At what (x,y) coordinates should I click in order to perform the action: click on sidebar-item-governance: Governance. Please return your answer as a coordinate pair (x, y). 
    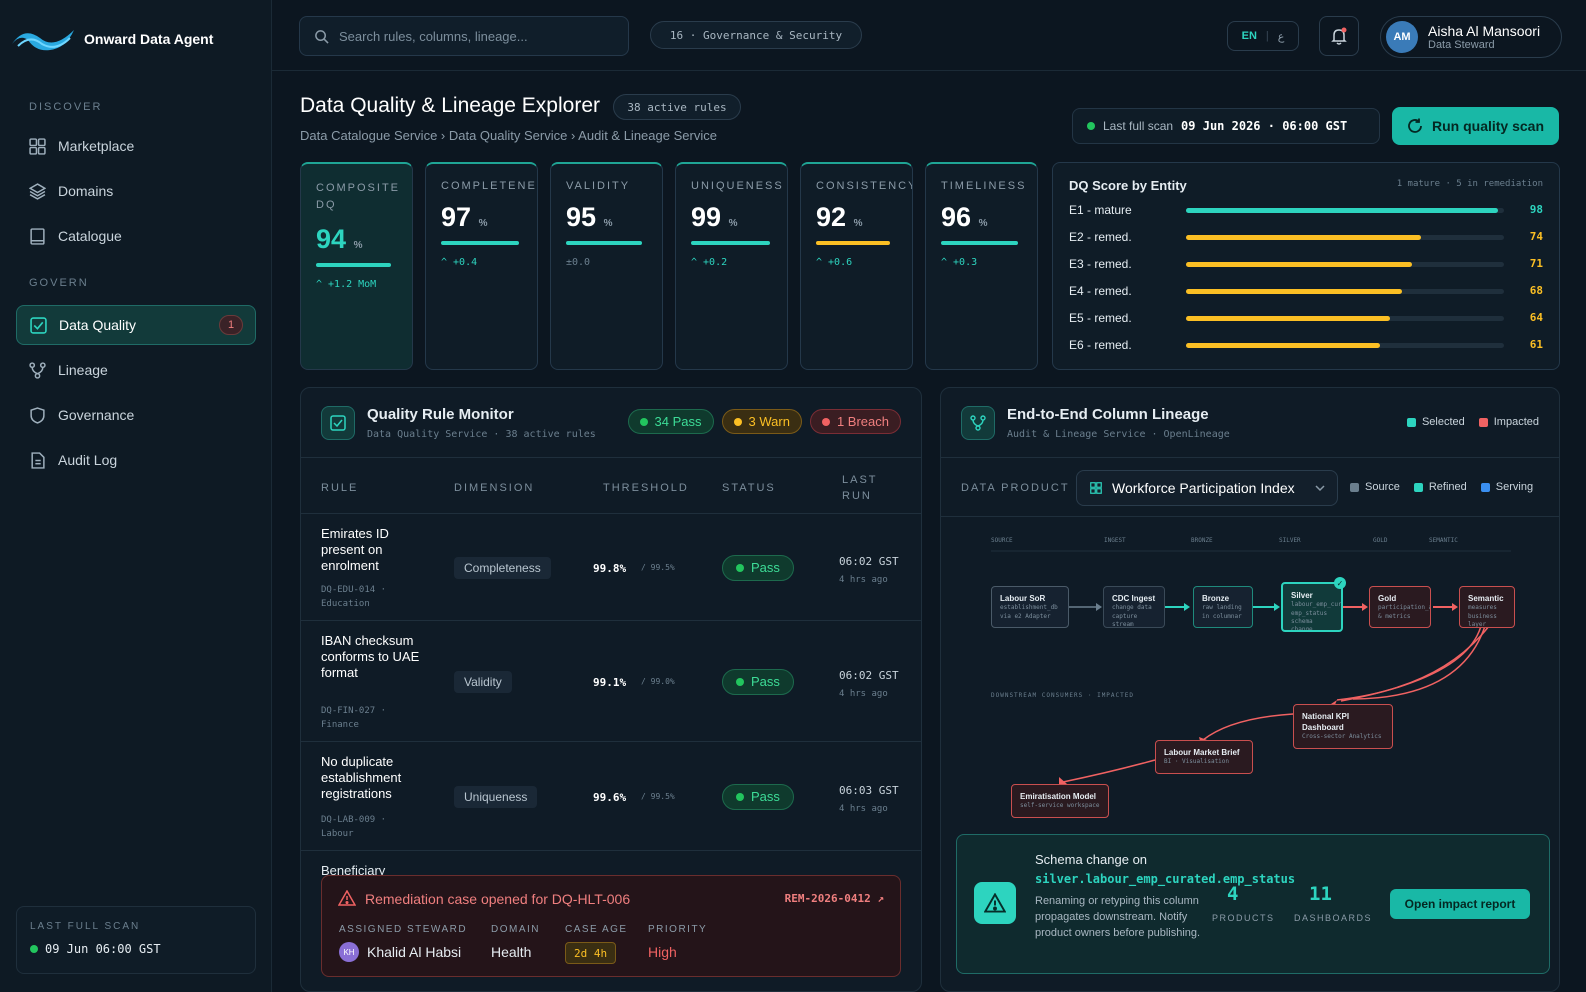
    Looking at the image, I should click on (136, 415).